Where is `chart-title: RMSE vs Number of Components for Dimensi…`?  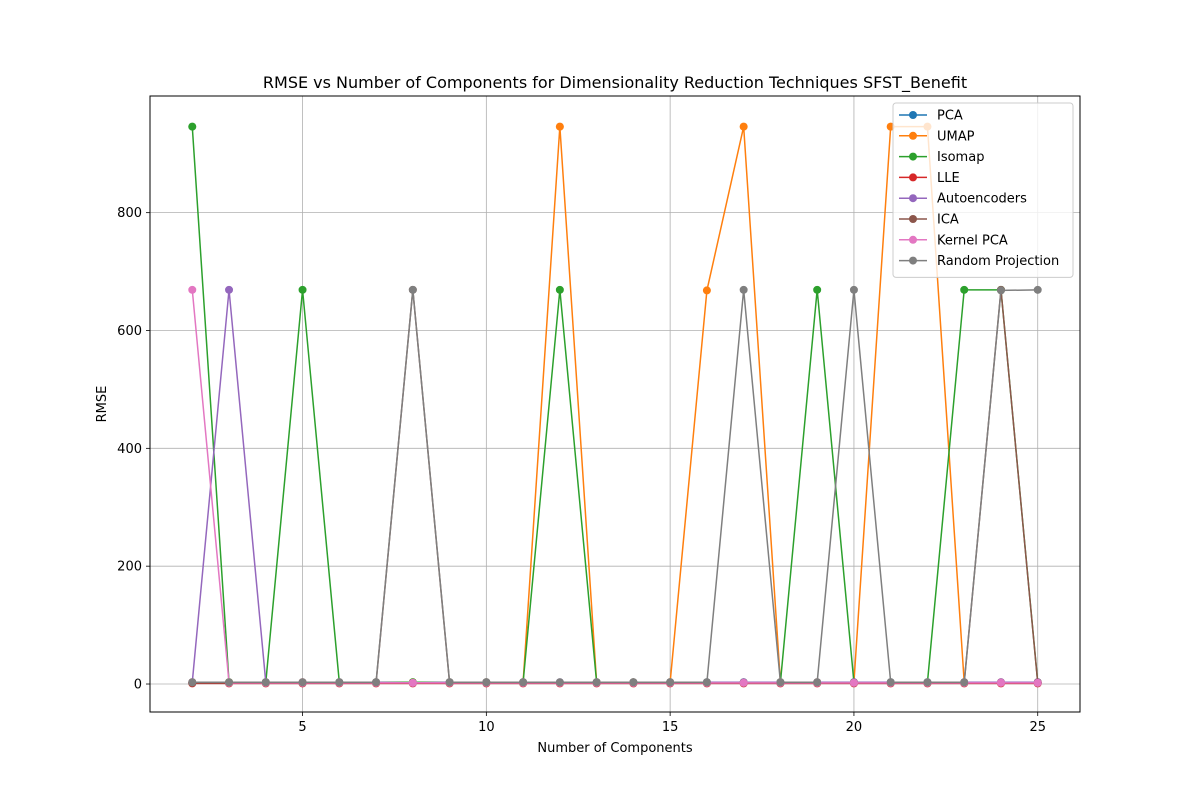
chart-title: RMSE vs Number of Components for Dimensi… is located at coordinates (615, 83).